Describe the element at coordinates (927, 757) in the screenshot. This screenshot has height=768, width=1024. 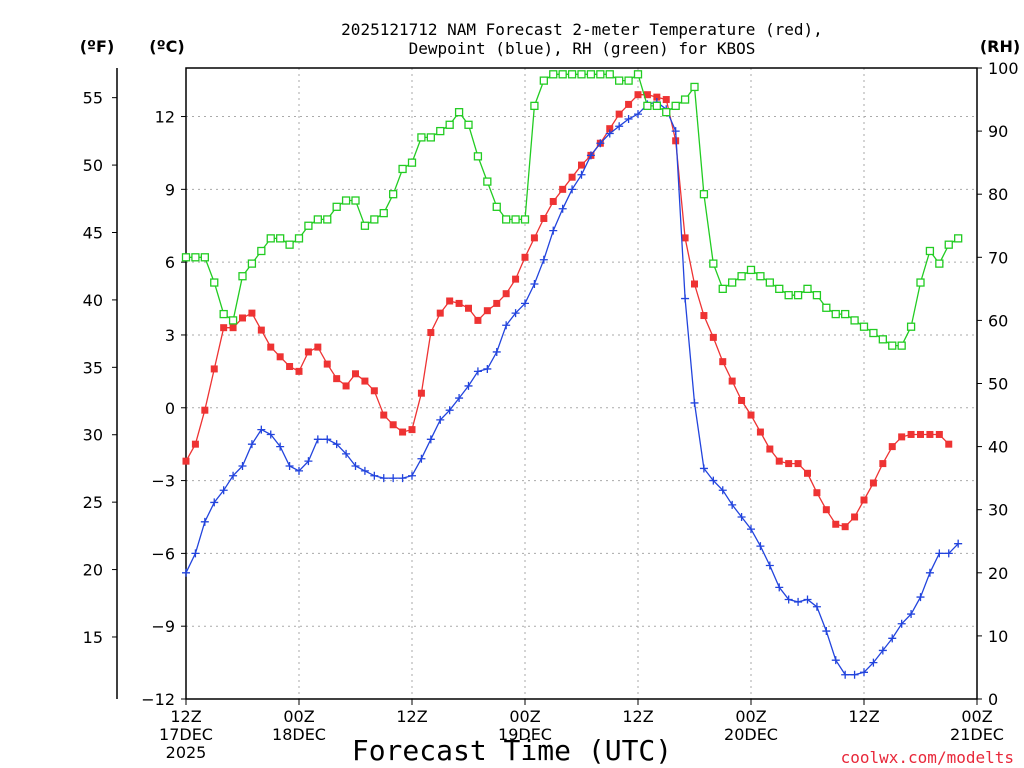
I see `credit-text: coolwx.com/modelts` at that location.